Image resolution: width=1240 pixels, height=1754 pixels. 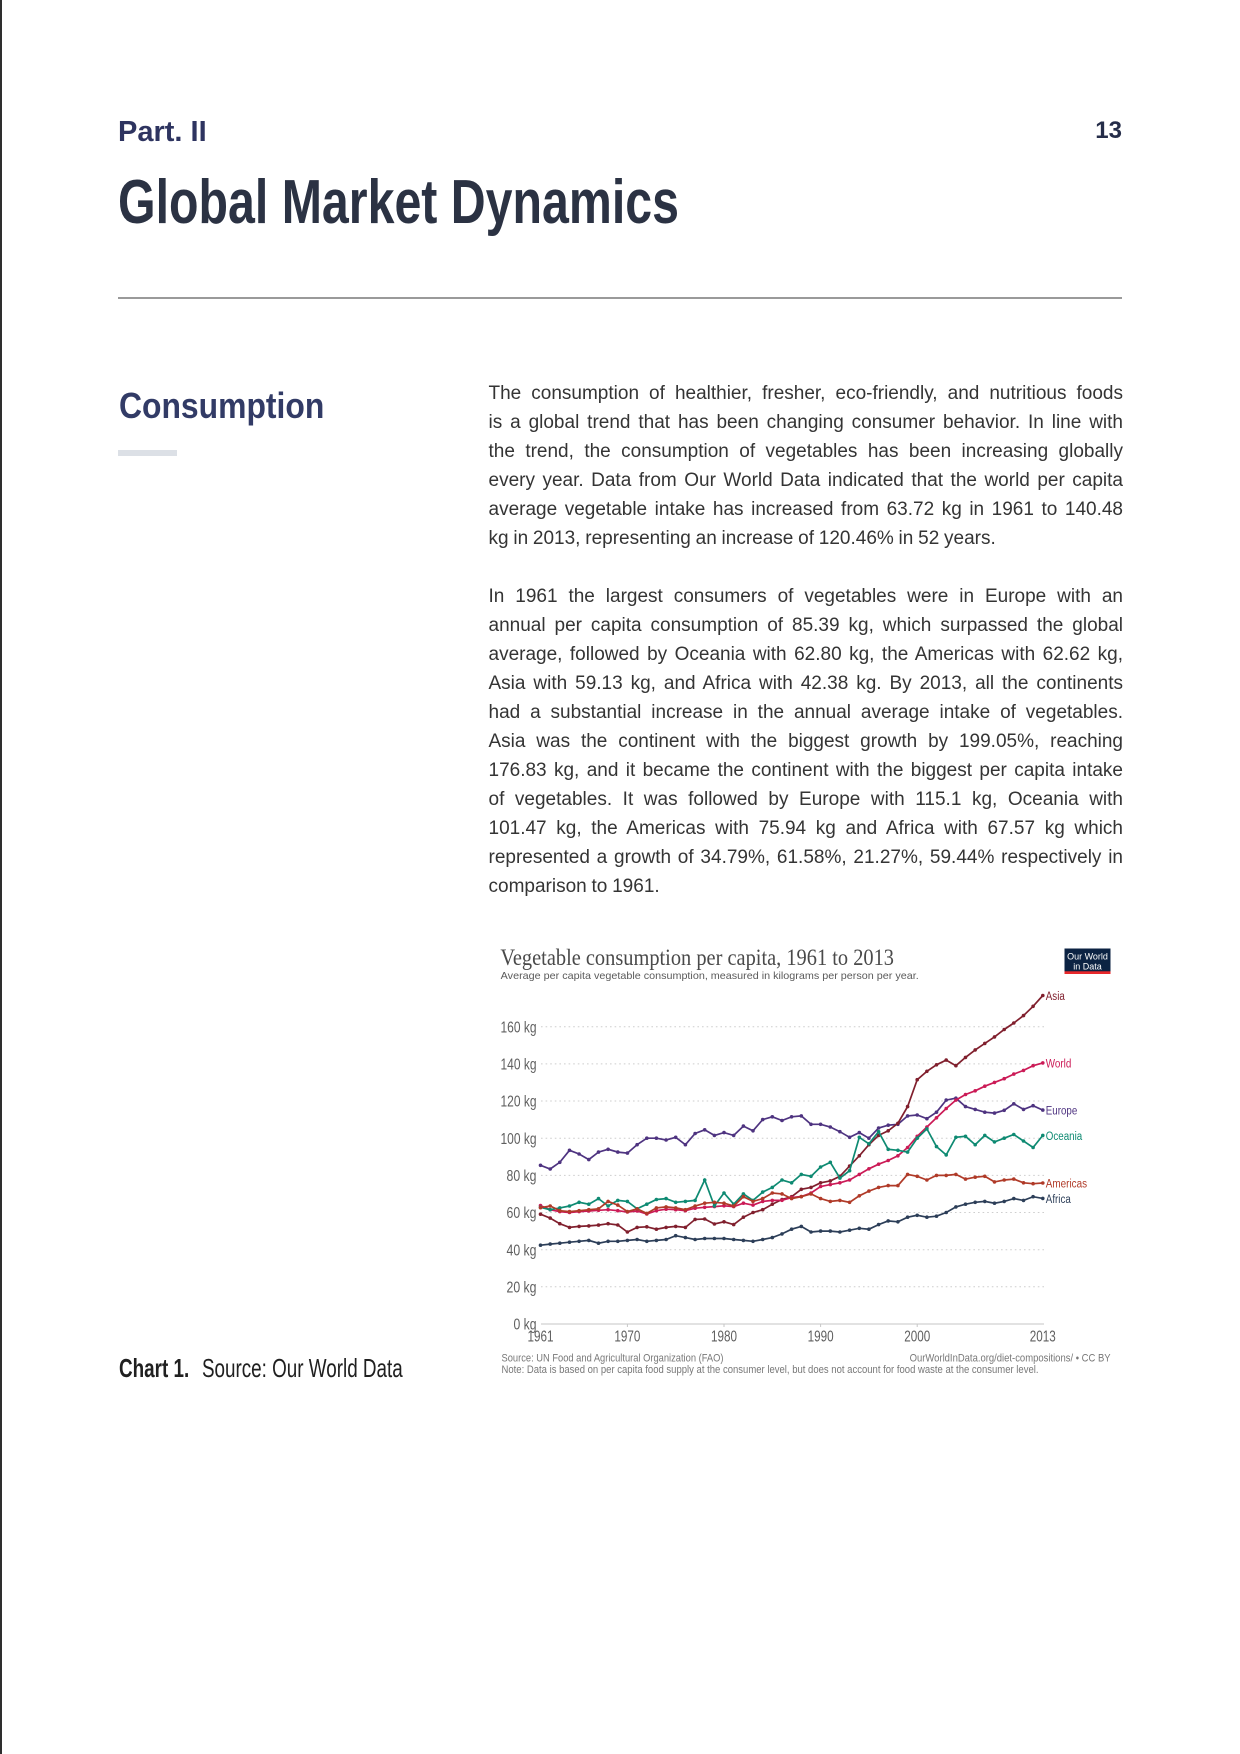 What do you see at coordinates (1087, 957) in the screenshot?
I see `svg-text: Our World` at bounding box center [1087, 957].